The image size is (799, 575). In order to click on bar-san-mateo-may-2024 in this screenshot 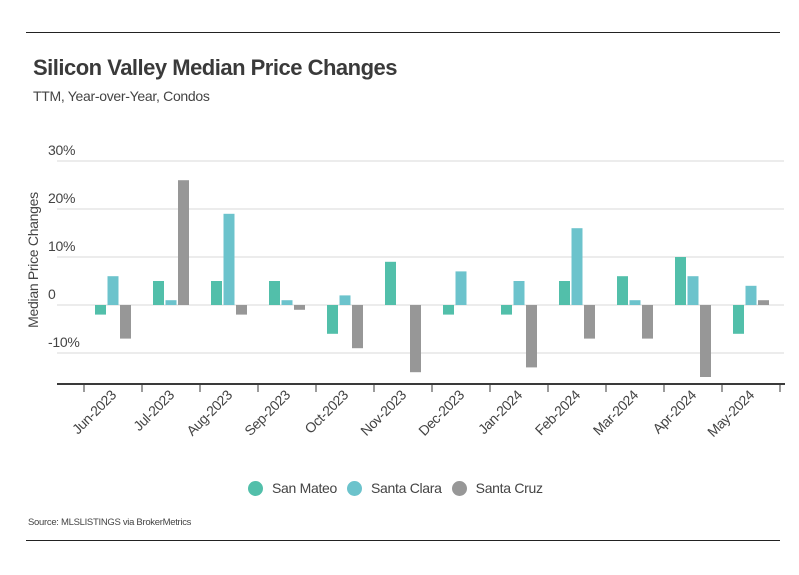, I will do `click(738, 319)`.